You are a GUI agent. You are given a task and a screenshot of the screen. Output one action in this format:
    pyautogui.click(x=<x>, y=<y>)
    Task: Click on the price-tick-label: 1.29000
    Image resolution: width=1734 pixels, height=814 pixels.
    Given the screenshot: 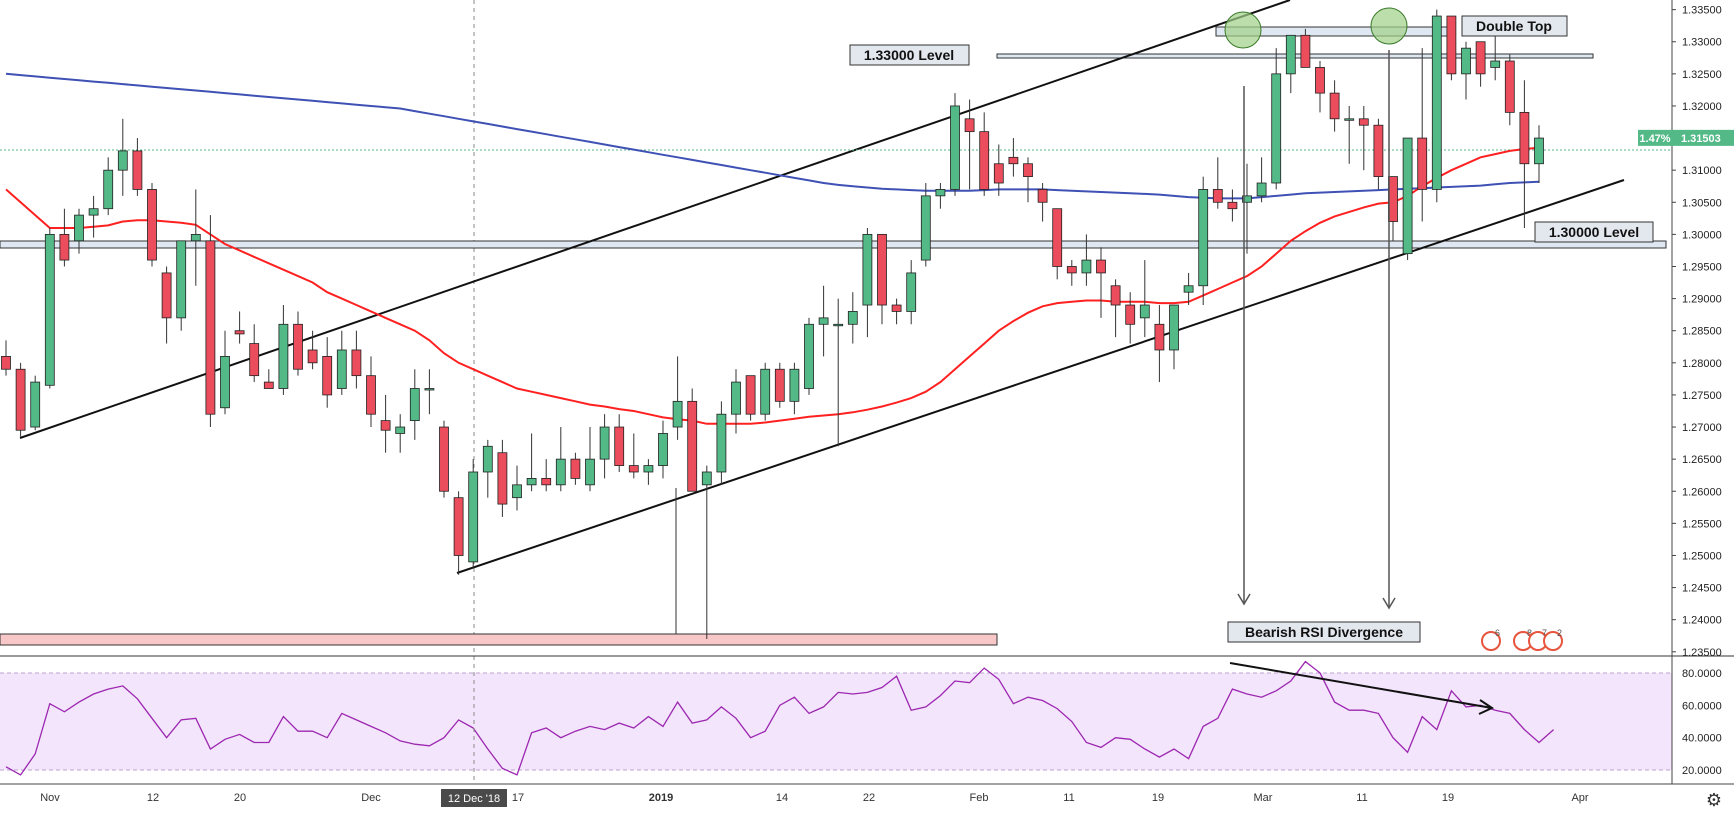 What is the action you would take?
    pyautogui.click(x=1702, y=300)
    